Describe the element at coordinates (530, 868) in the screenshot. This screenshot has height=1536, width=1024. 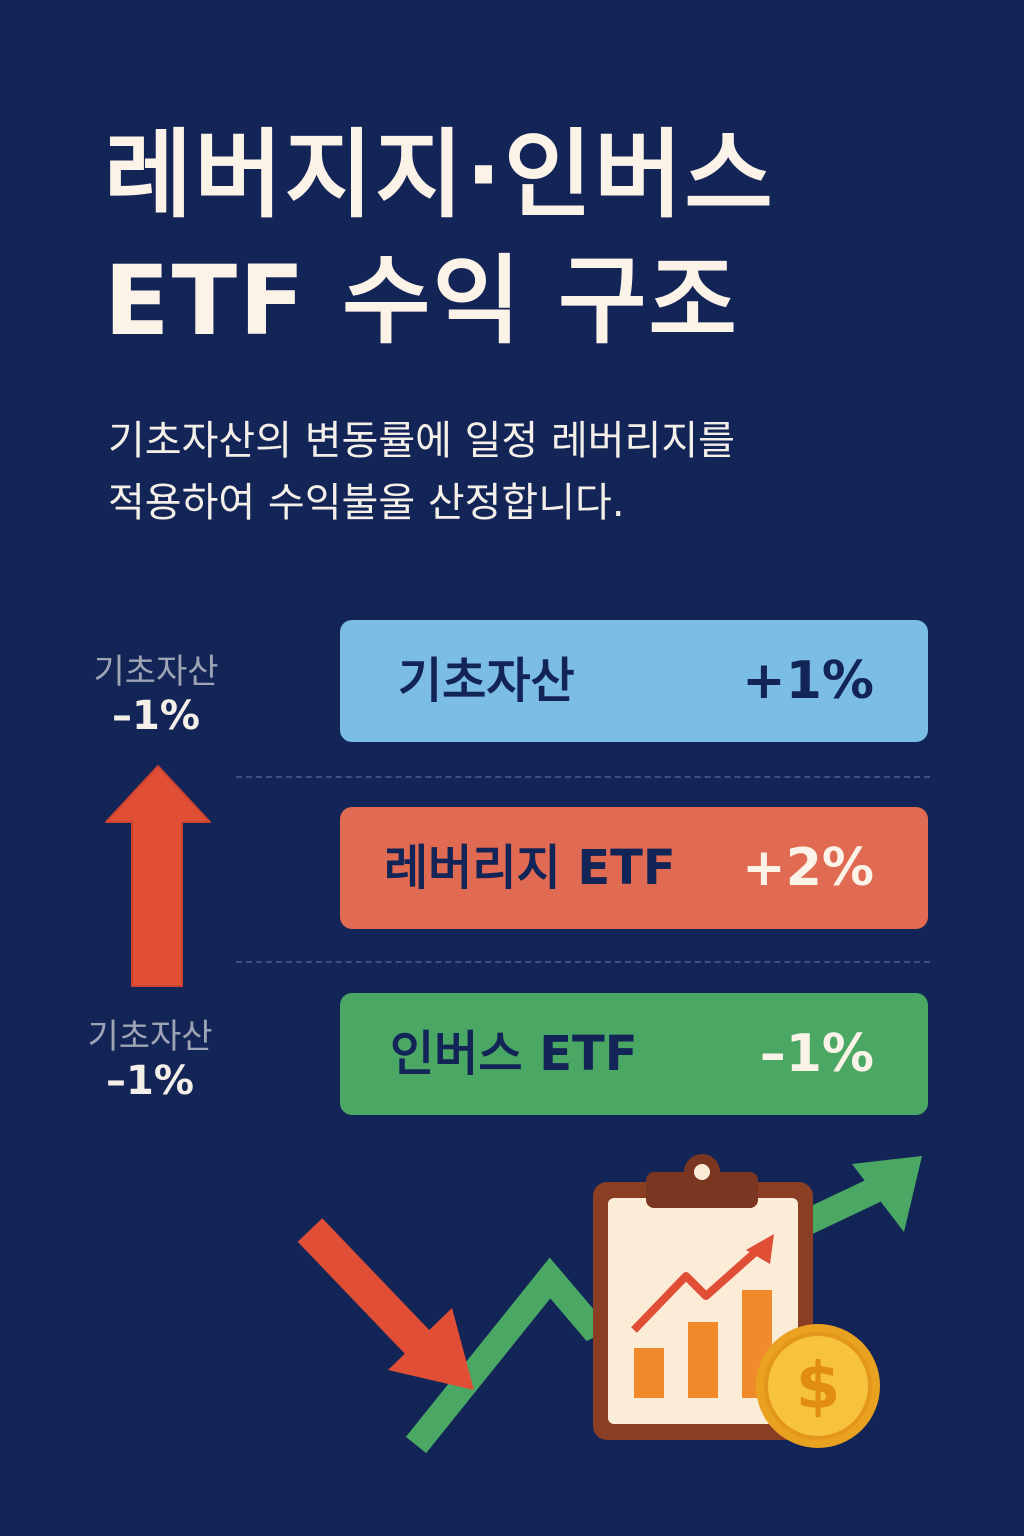
I see `bar-leverage-label: 레버리지 ETF` at that location.